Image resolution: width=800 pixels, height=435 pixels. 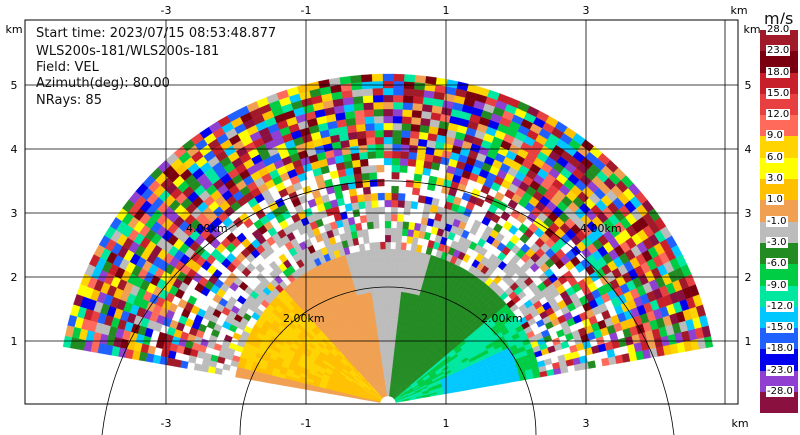 What do you see at coordinates (128, 51) in the screenshot?
I see `site-text: WLS200s-181/WLS200s-181` at bounding box center [128, 51].